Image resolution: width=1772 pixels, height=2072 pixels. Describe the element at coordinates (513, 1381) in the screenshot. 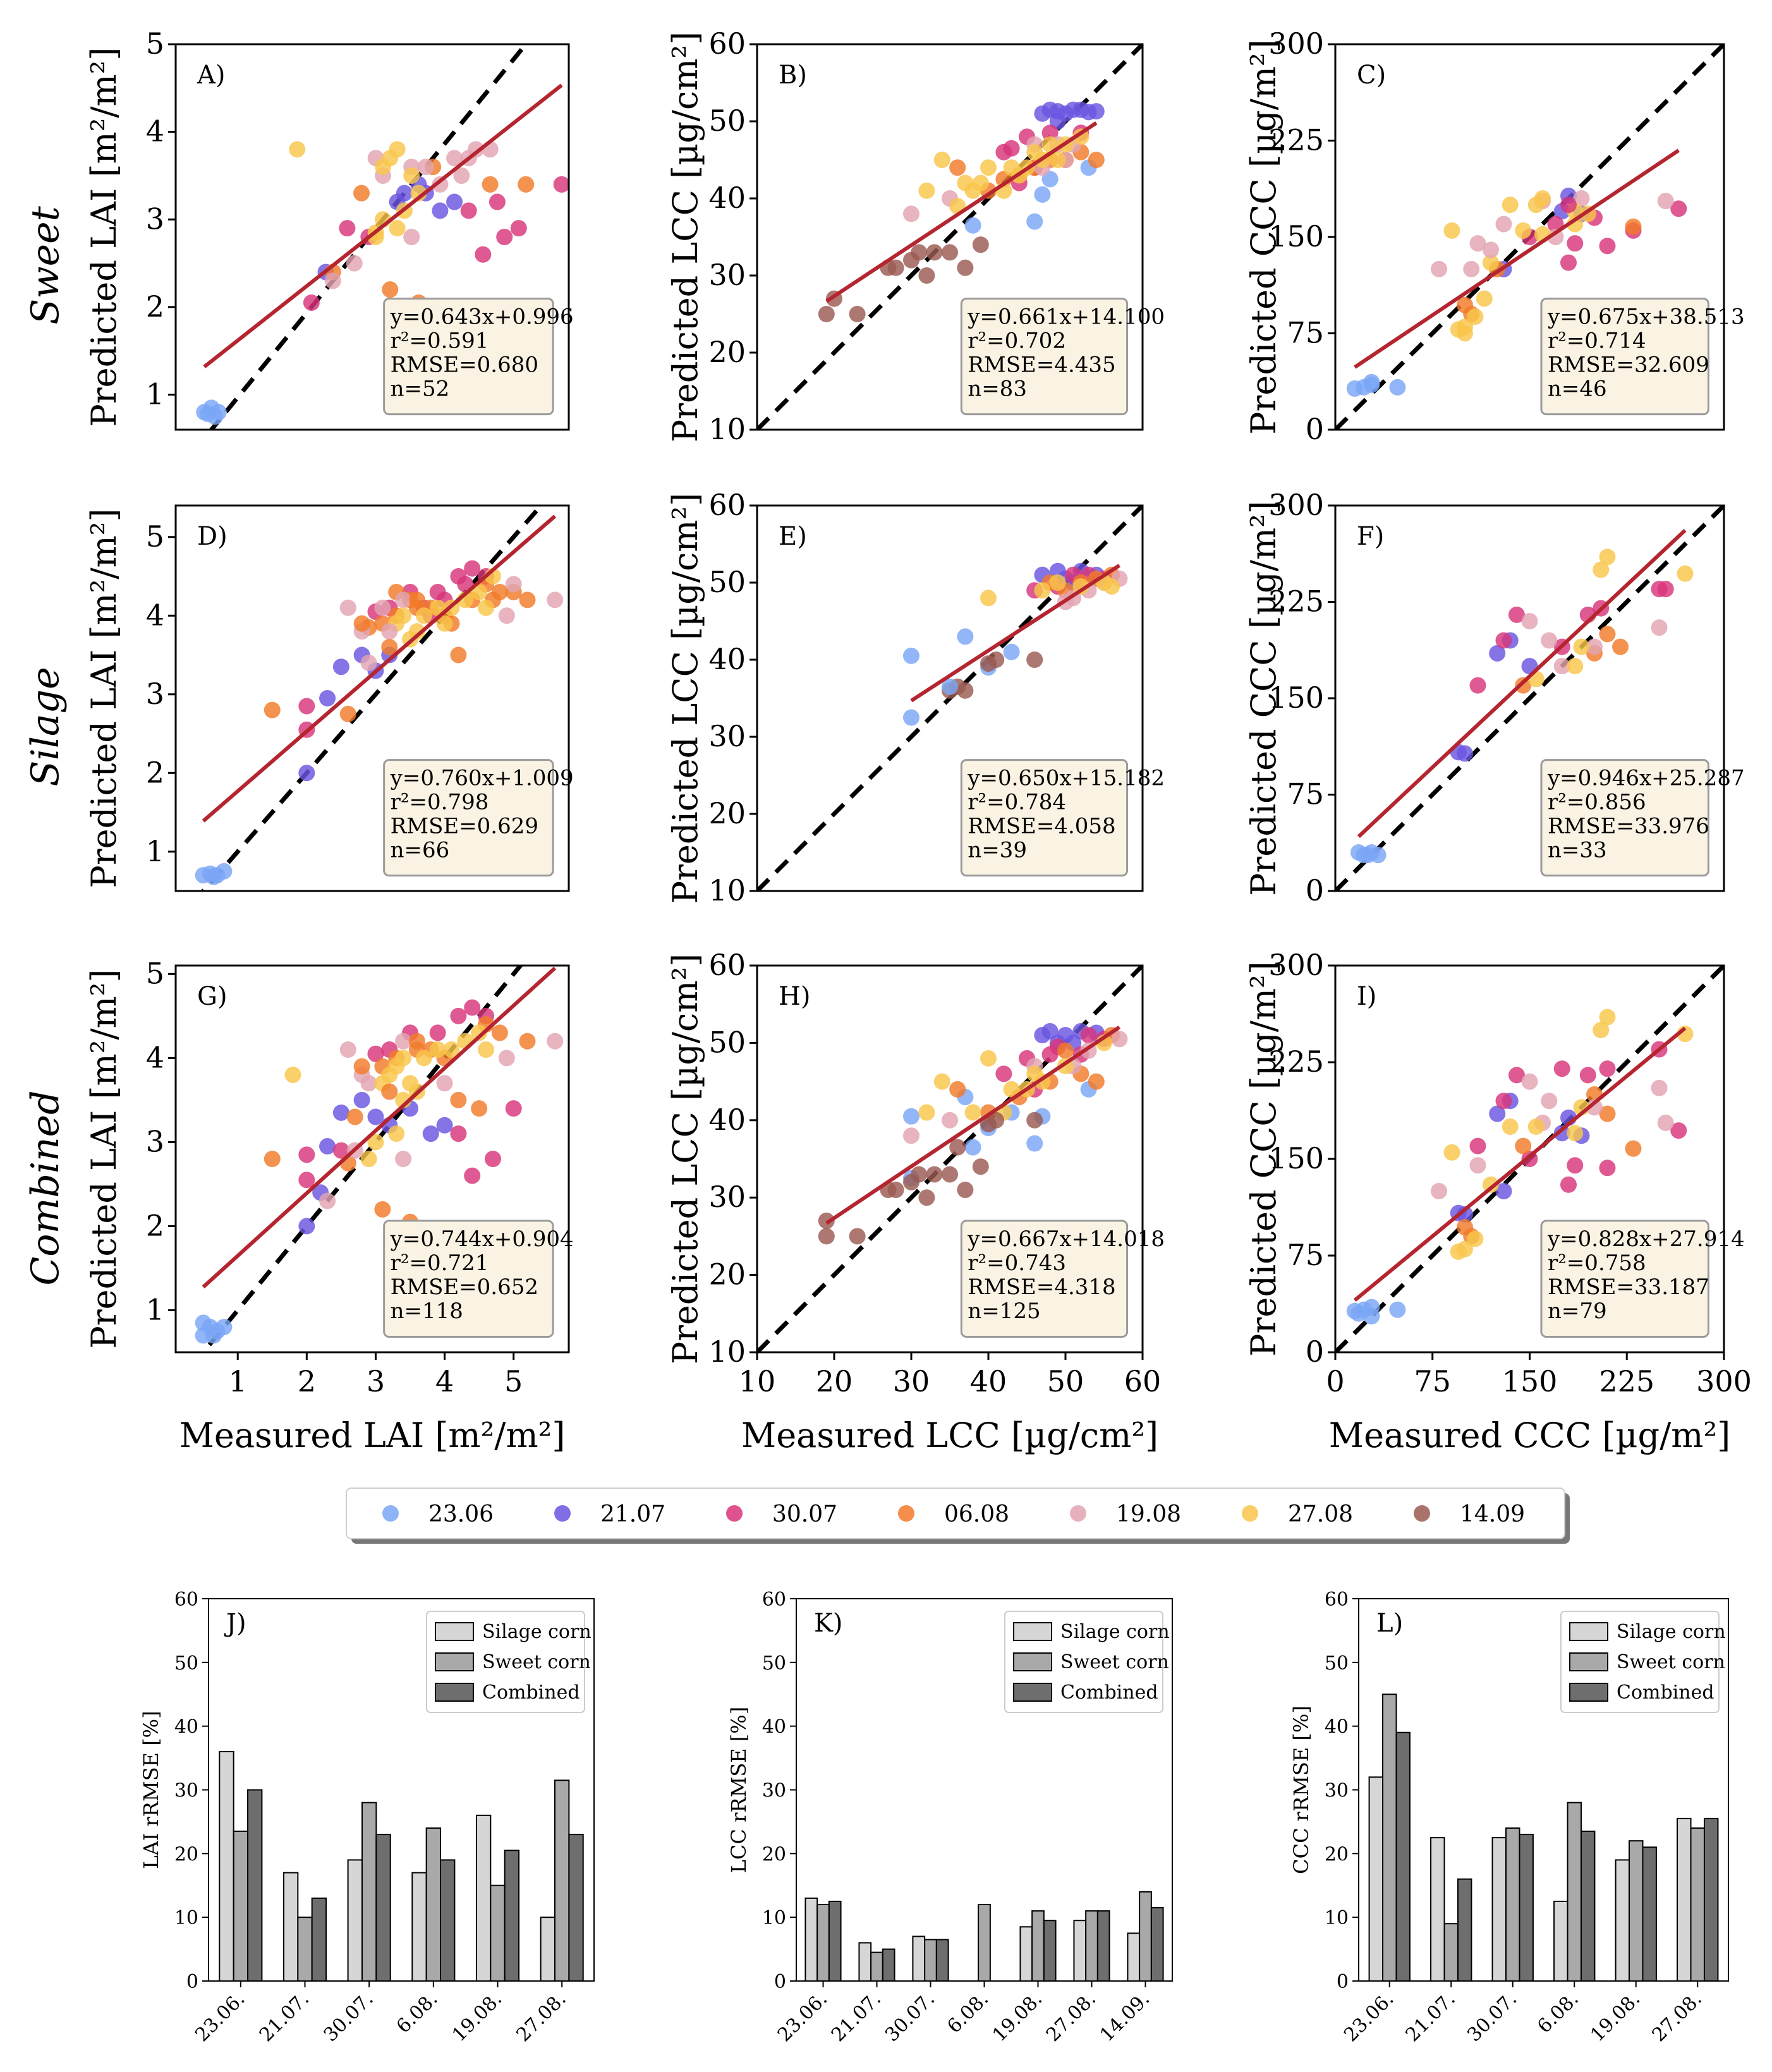

I see `x-tick-label: 5` at that location.